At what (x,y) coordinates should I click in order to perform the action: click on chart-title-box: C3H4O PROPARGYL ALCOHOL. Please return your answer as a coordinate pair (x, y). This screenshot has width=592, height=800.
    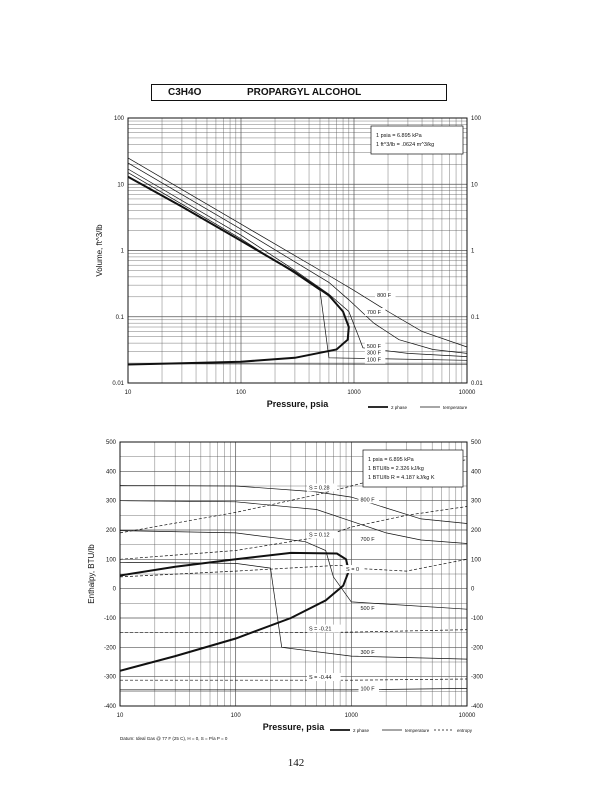
    Looking at the image, I should click on (299, 92).